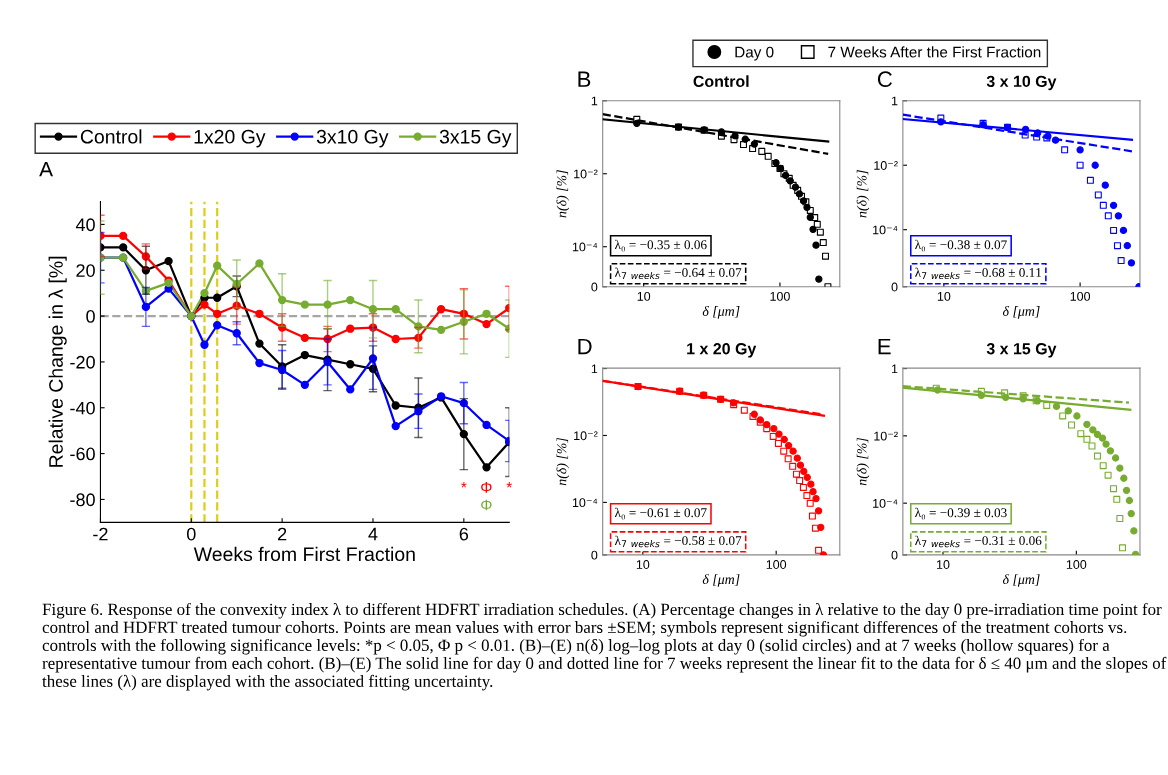 This screenshot has height=775, width=1168. What do you see at coordinates (191, 534) in the screenshot?
I see `x-tick-label: 0` at bounding box center [191, 534].